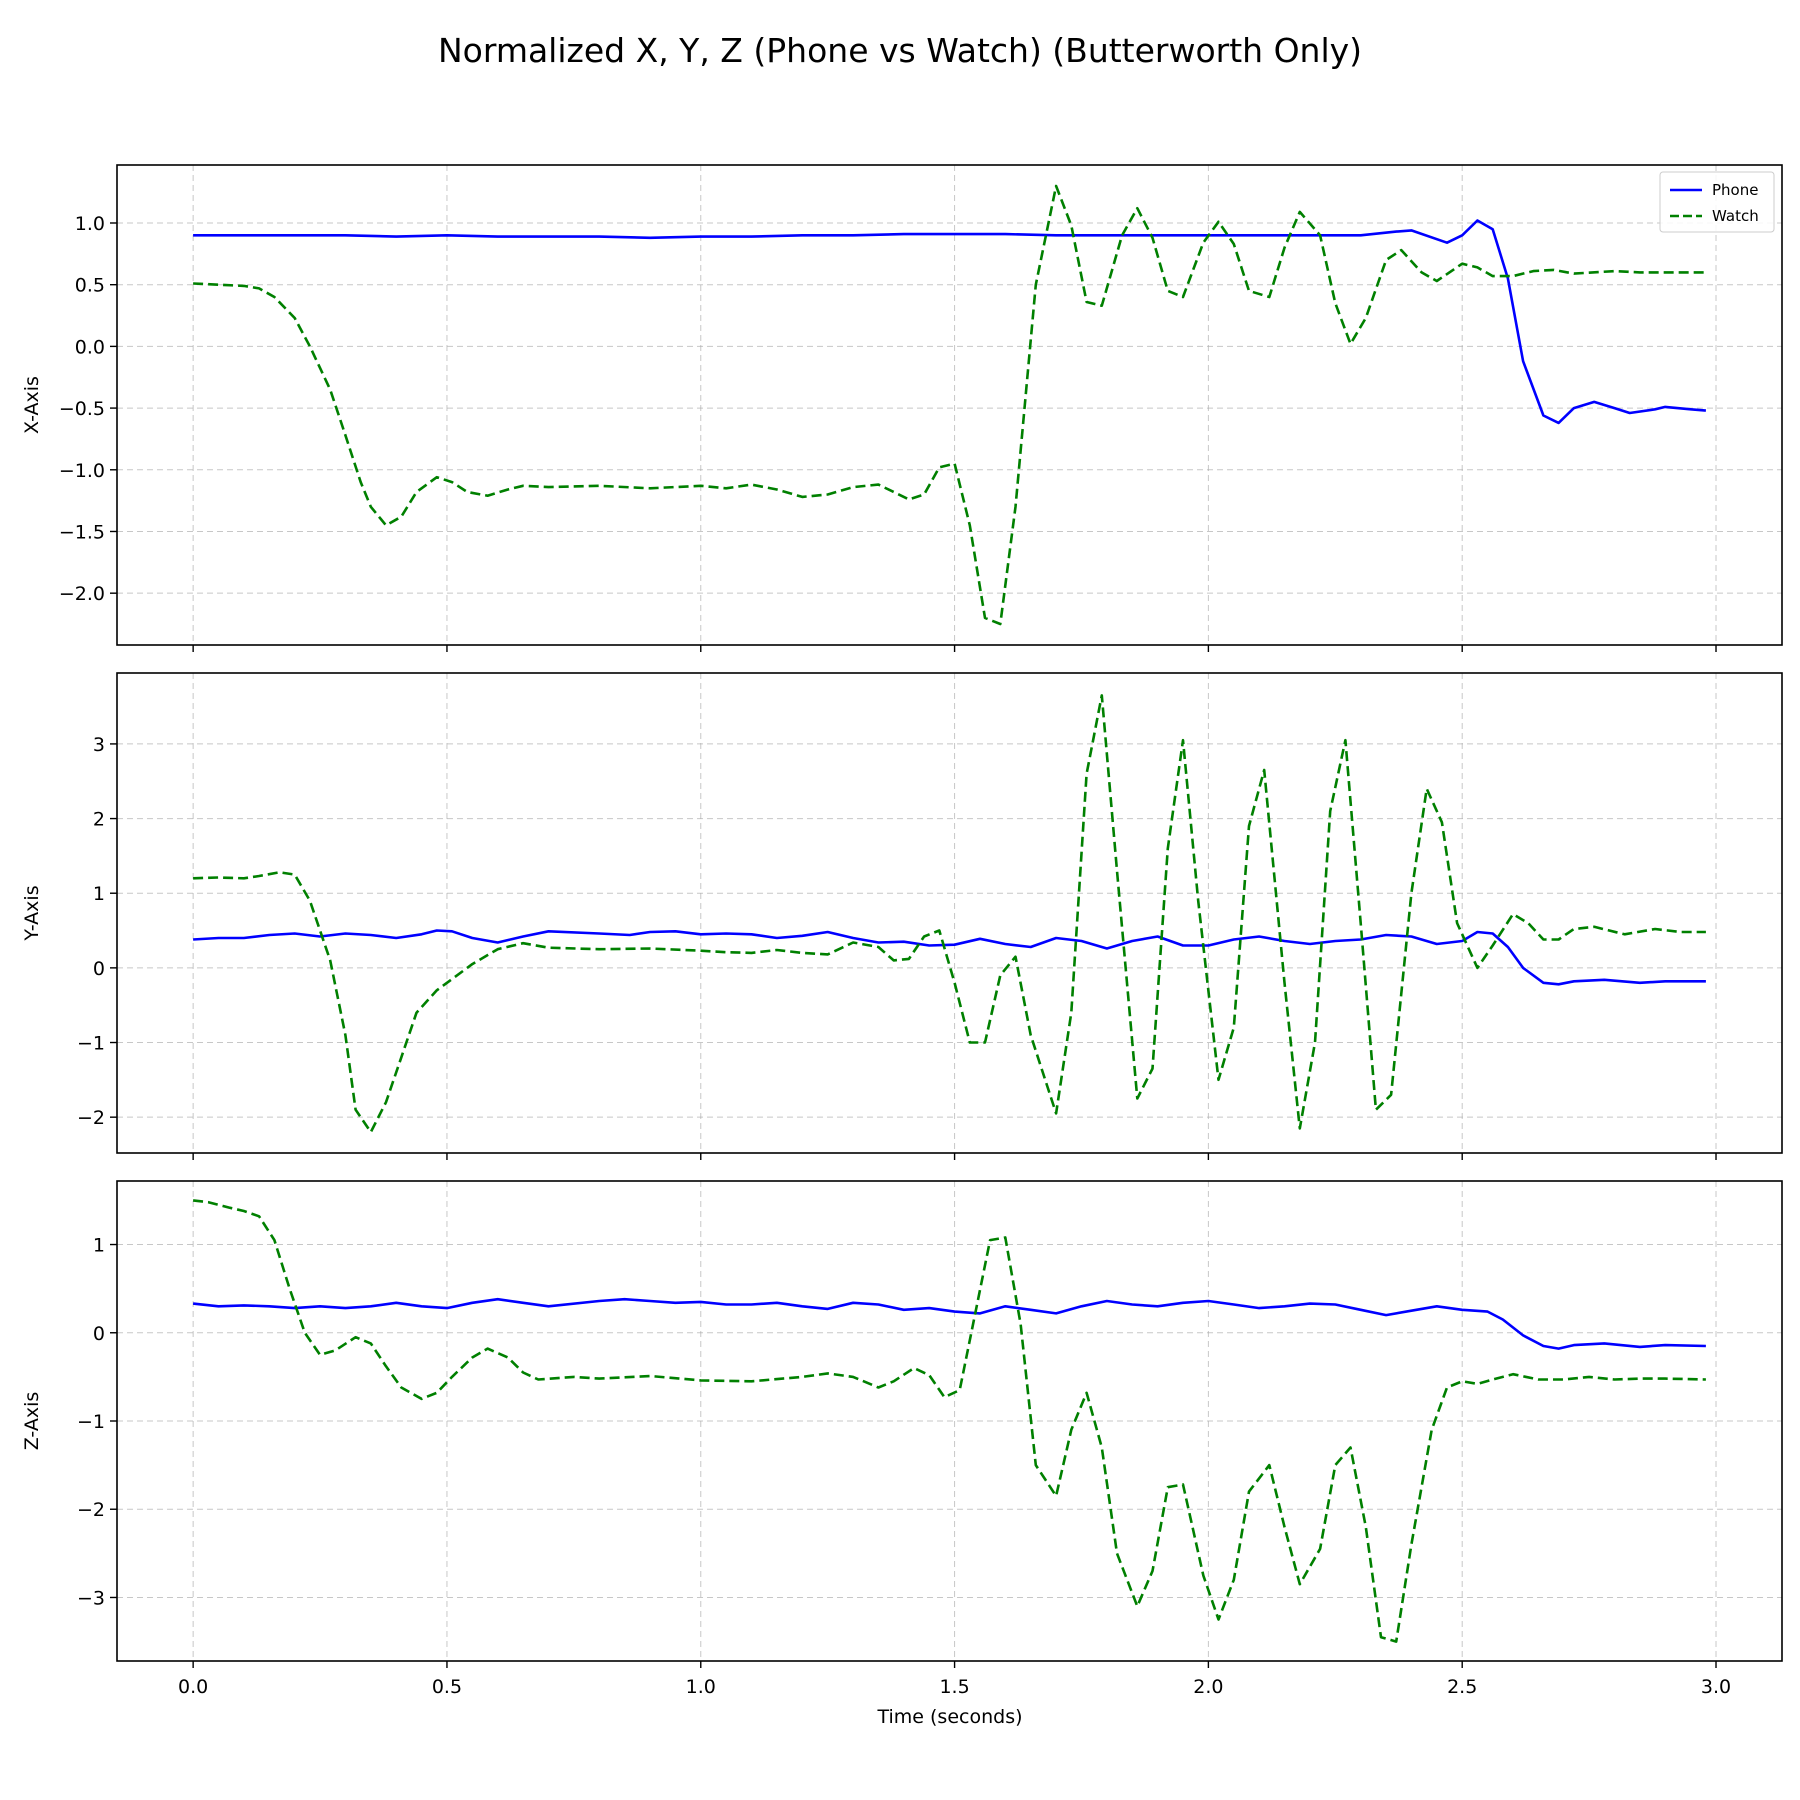 This screenshot has width=1800, height=1800. What do you see at coordinates (32, 1421) in the screenshot?
I see `y-axis-label: Z-Axis` at bounding box center [32, 1421].